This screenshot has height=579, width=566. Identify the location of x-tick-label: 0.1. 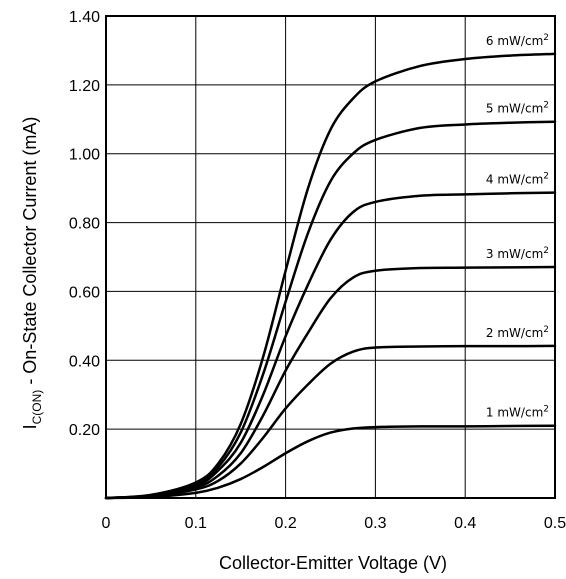
(196, 523).